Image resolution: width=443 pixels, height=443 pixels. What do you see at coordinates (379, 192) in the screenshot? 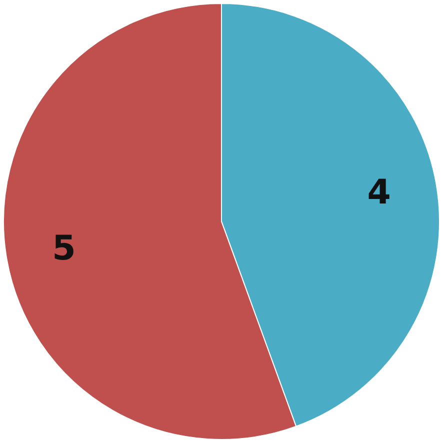
I see `data-label: 4` at bounding box center [379, 192].